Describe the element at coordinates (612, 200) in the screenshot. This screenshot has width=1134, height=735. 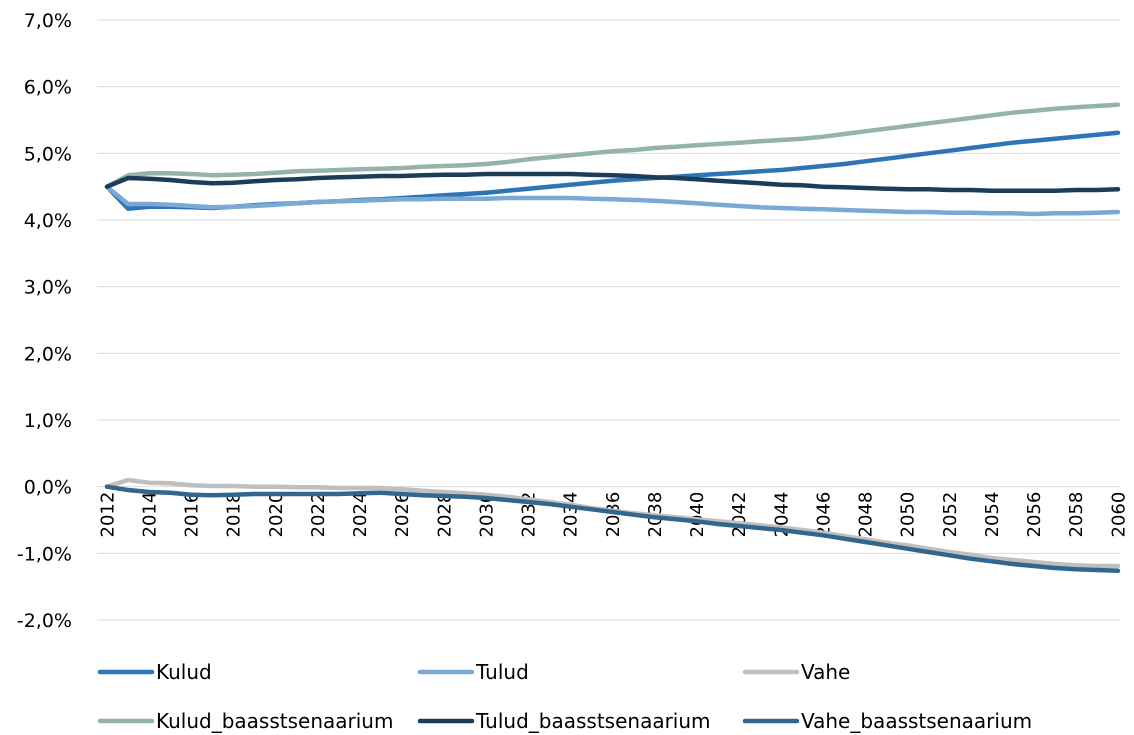
I see `series-line-tulud` at that location.